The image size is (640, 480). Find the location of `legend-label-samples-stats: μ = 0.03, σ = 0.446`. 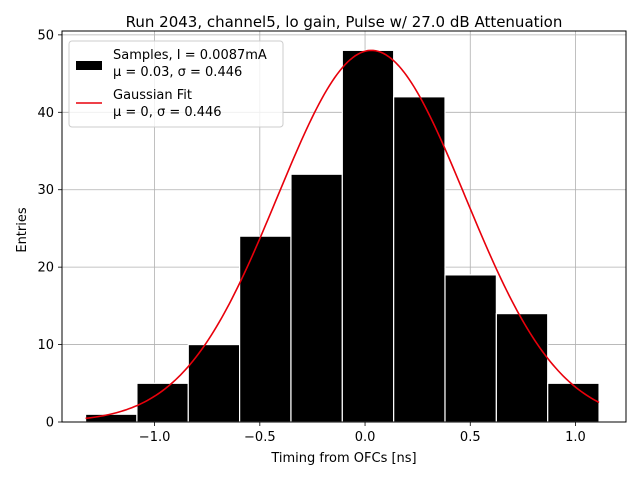

legend-label-samples-stats: μ = 0.03, σ = 0.446 is located at coordinates (177, 72).